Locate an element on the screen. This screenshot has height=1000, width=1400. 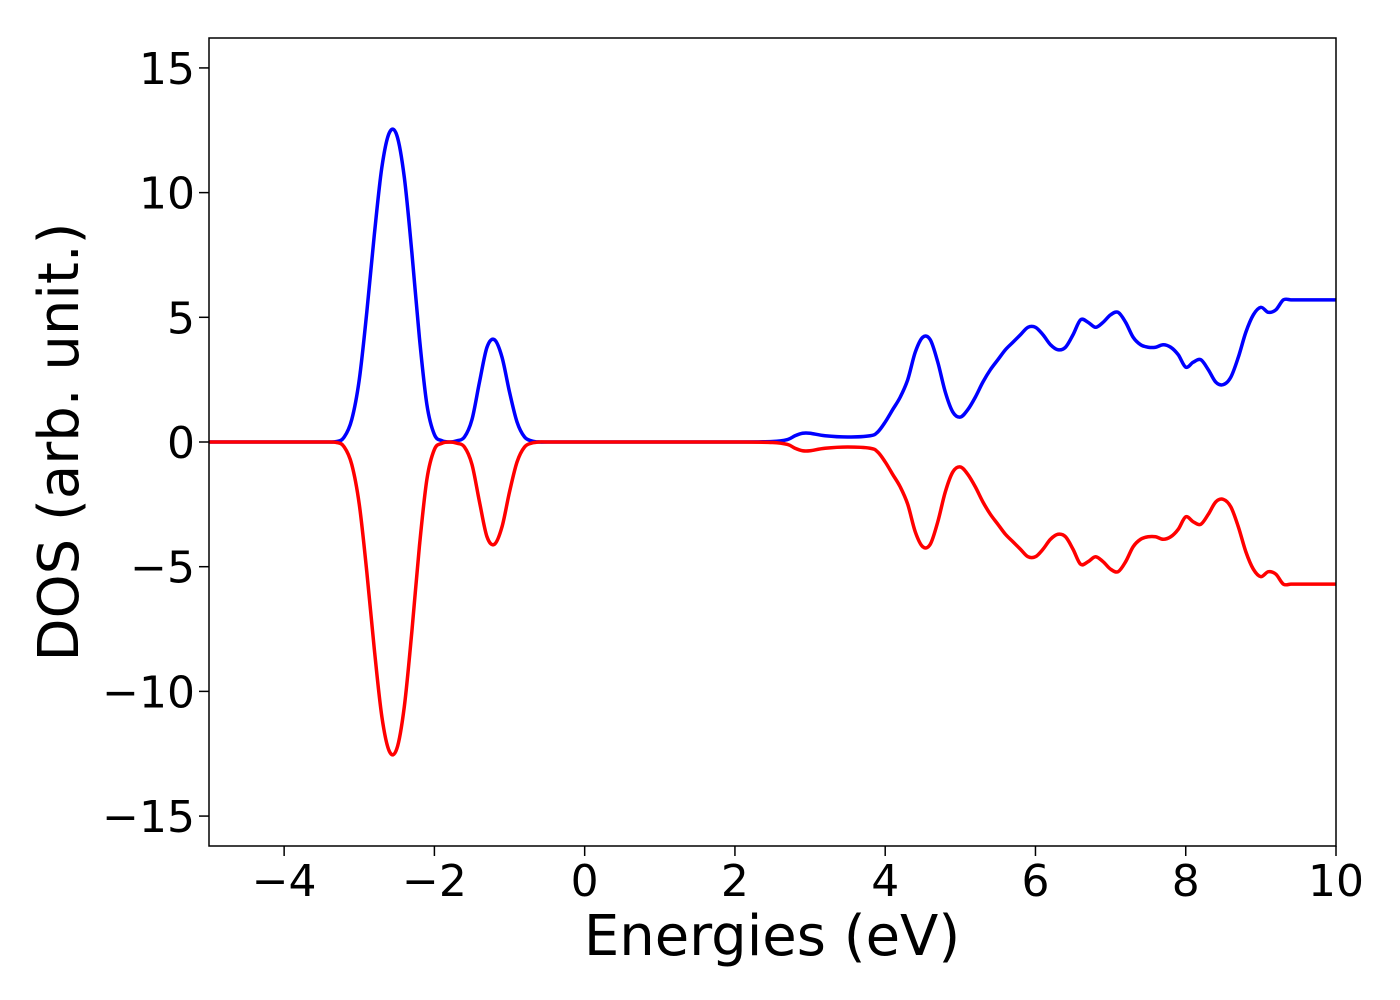
x-tick-label: 4 is located at coordinates (885, 881).